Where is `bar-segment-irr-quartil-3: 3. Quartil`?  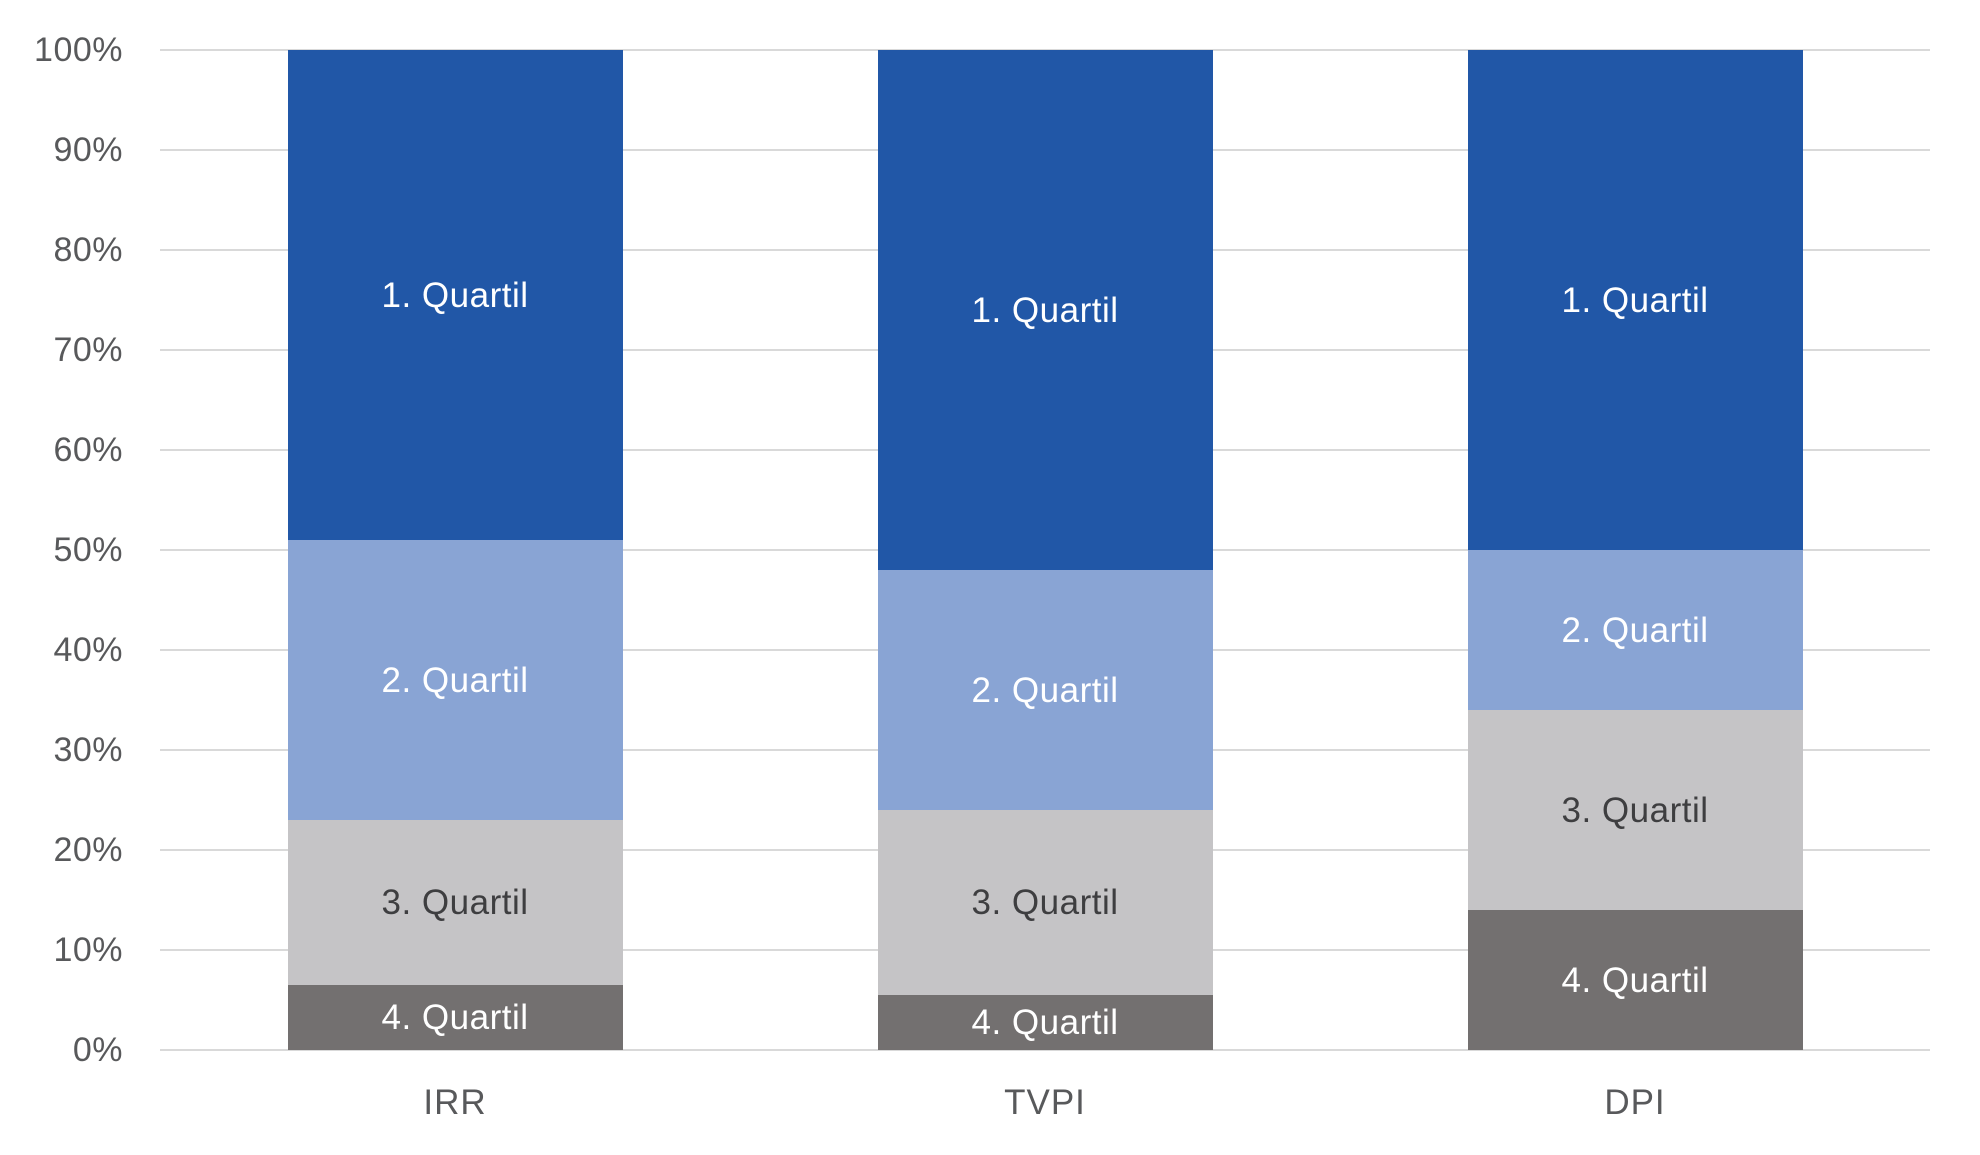 bar-segment-irr-quartil-3: 3. Quartil is located at coordinates (455, 902).